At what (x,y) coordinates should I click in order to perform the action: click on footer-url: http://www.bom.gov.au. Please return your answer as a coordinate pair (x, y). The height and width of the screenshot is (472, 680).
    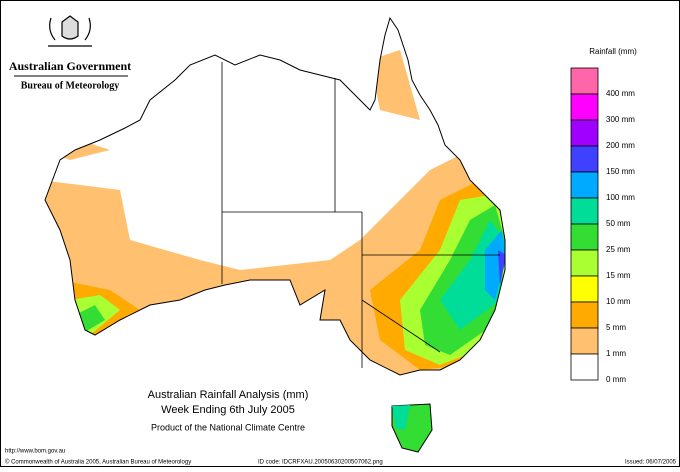
    Looking at the image, I should click on (35, 452).